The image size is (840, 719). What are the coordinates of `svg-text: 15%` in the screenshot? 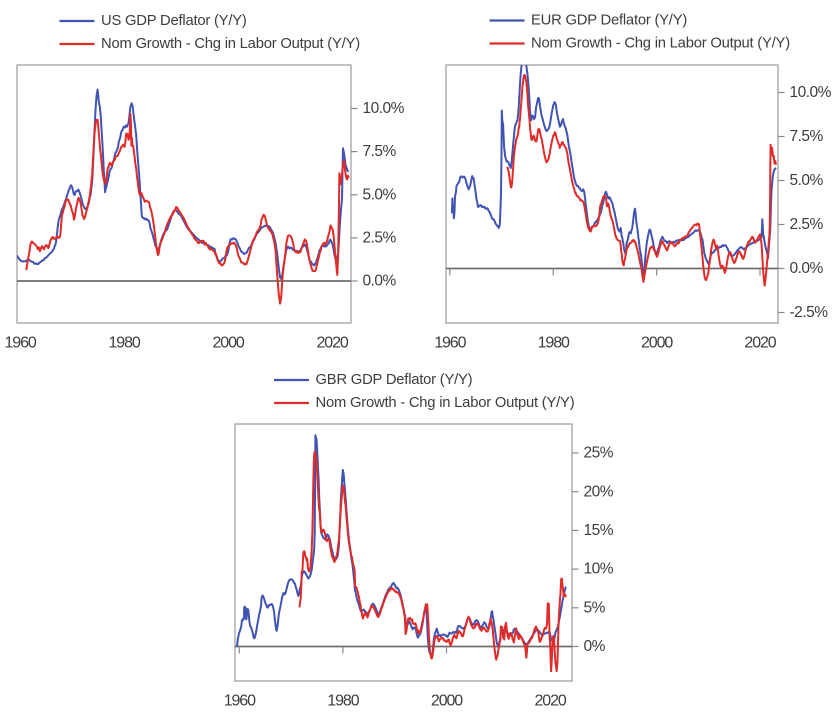 It's located at (599, 530).